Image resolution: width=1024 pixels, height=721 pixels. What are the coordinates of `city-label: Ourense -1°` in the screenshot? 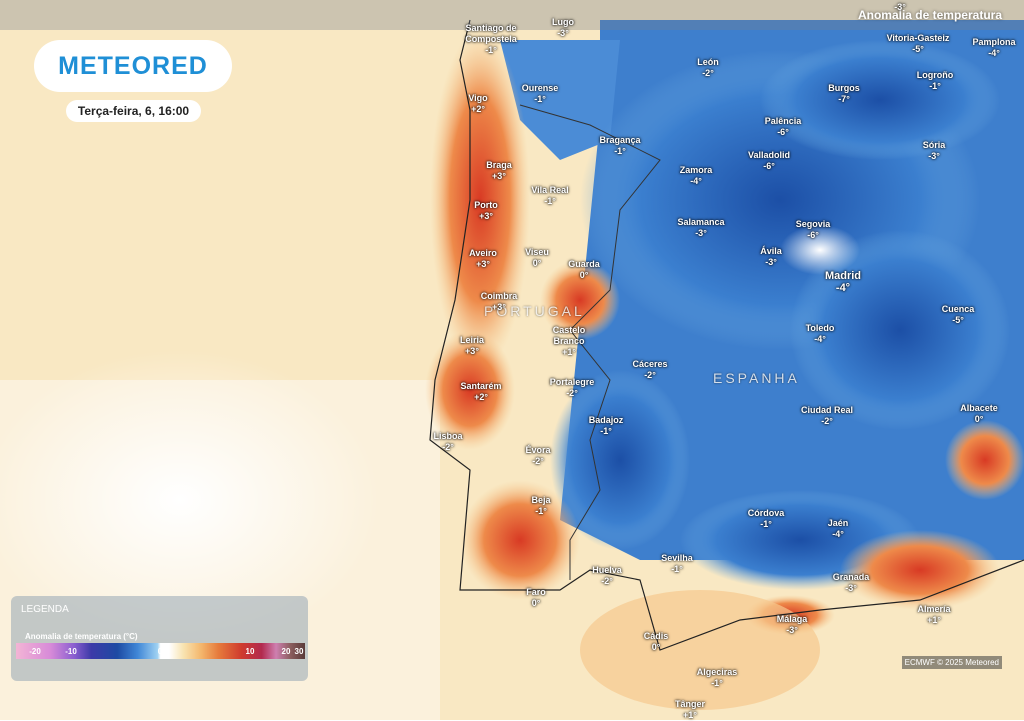 It's located at (540, 94).